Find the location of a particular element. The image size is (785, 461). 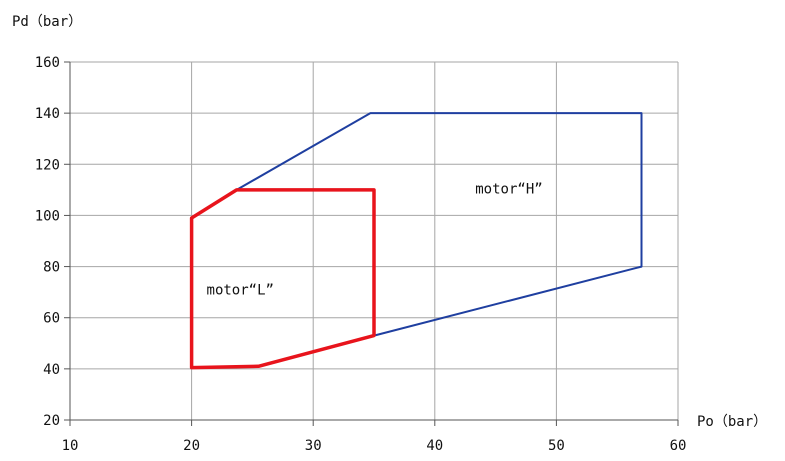

x-axis-title: Po（bar） is located at coordinates (732, 422).